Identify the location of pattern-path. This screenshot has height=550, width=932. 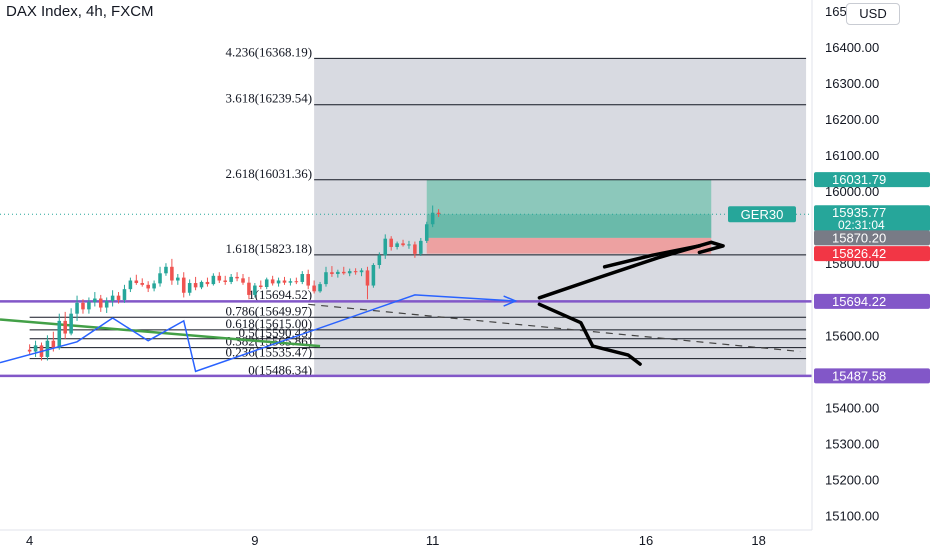
(258, 333).